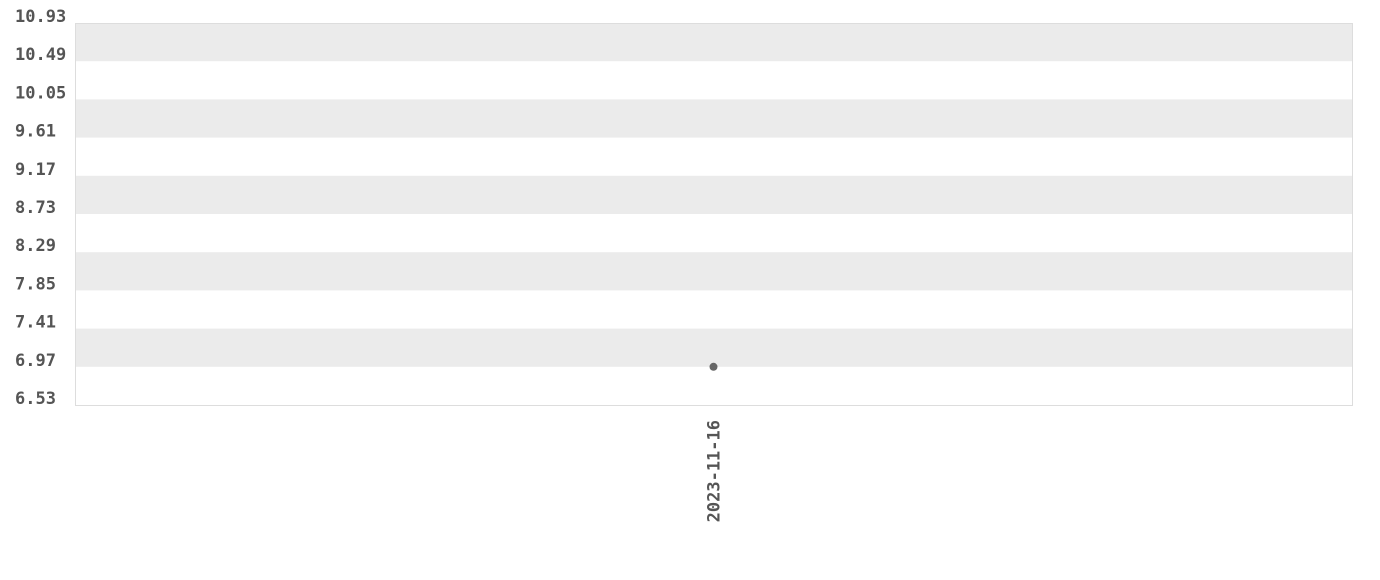 The height and width of the screenshot is (580, 1380). I want to click on y-tick-label: 10.93, so click(40, 17).